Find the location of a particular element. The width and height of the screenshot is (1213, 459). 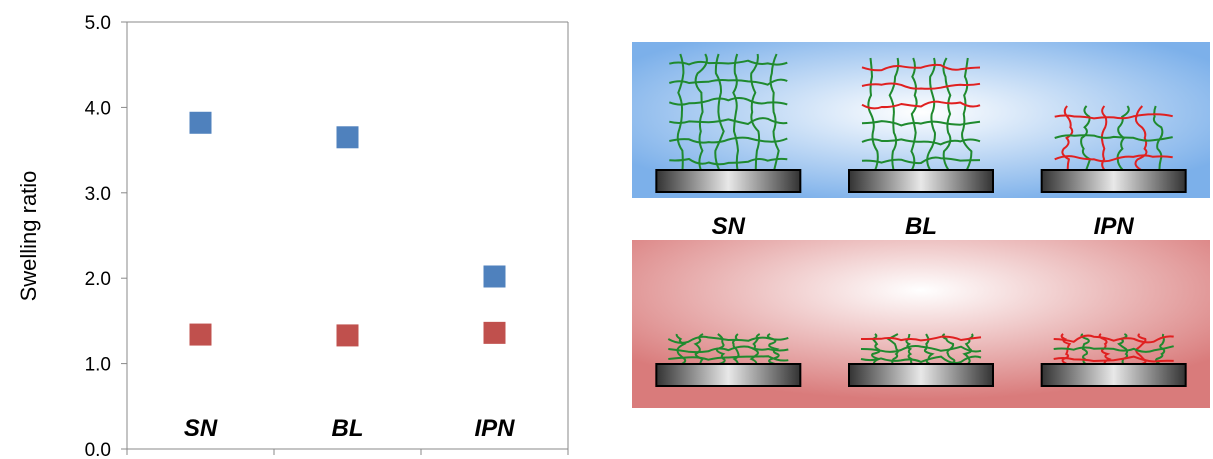

y-tick-label: 3.0 is located at coordinates (98, 194).